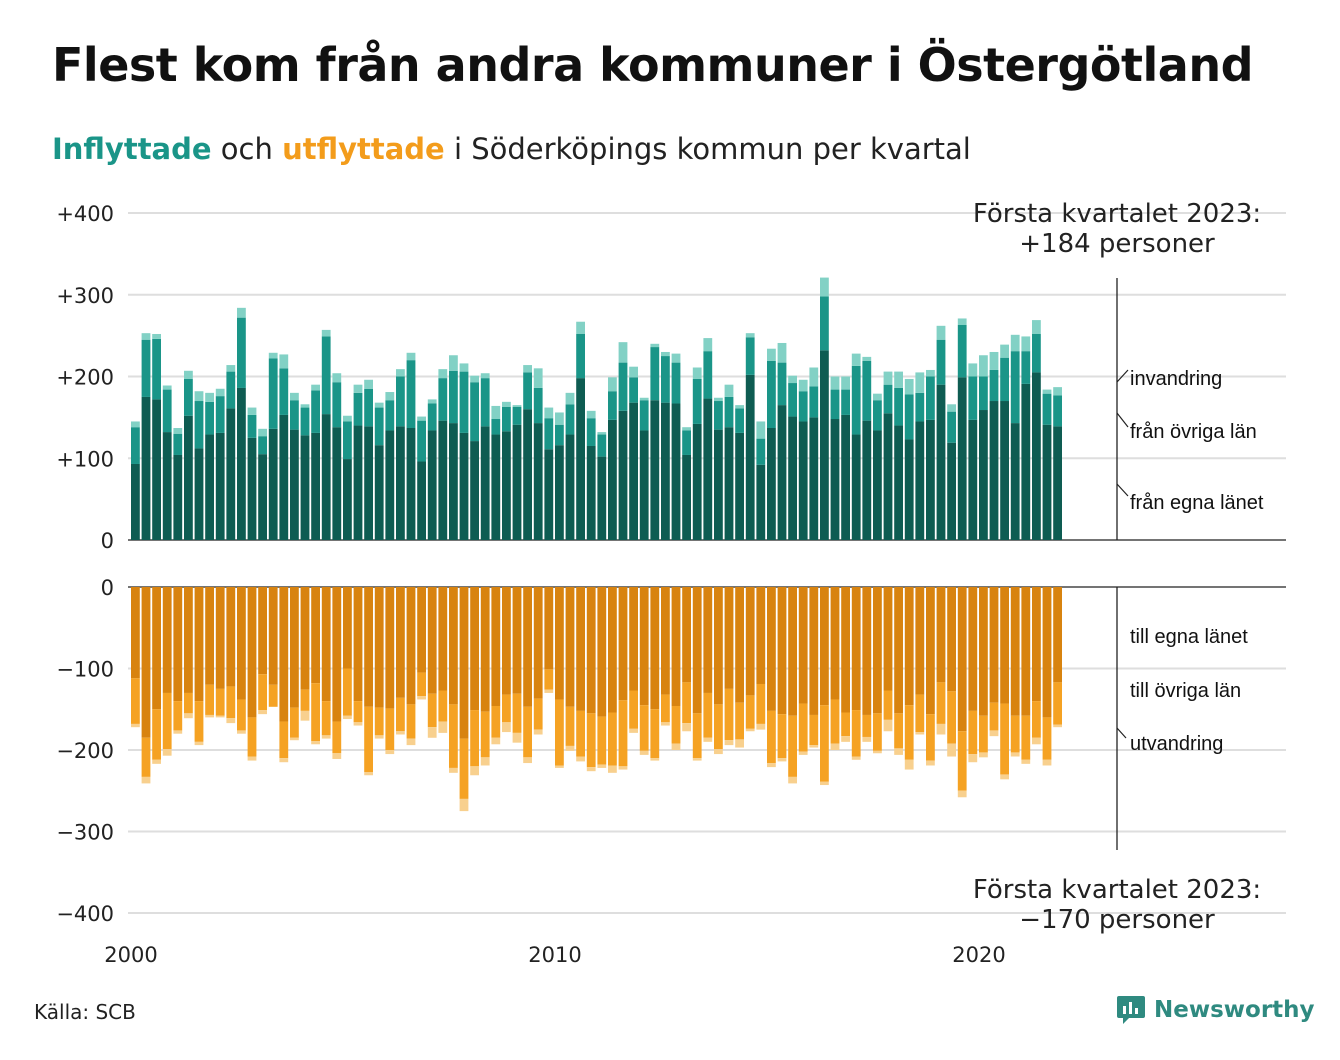  Describe the element at coordinates (1234, 1010) in the screenshot. I see `brand-name: Newsworthy` at that location.